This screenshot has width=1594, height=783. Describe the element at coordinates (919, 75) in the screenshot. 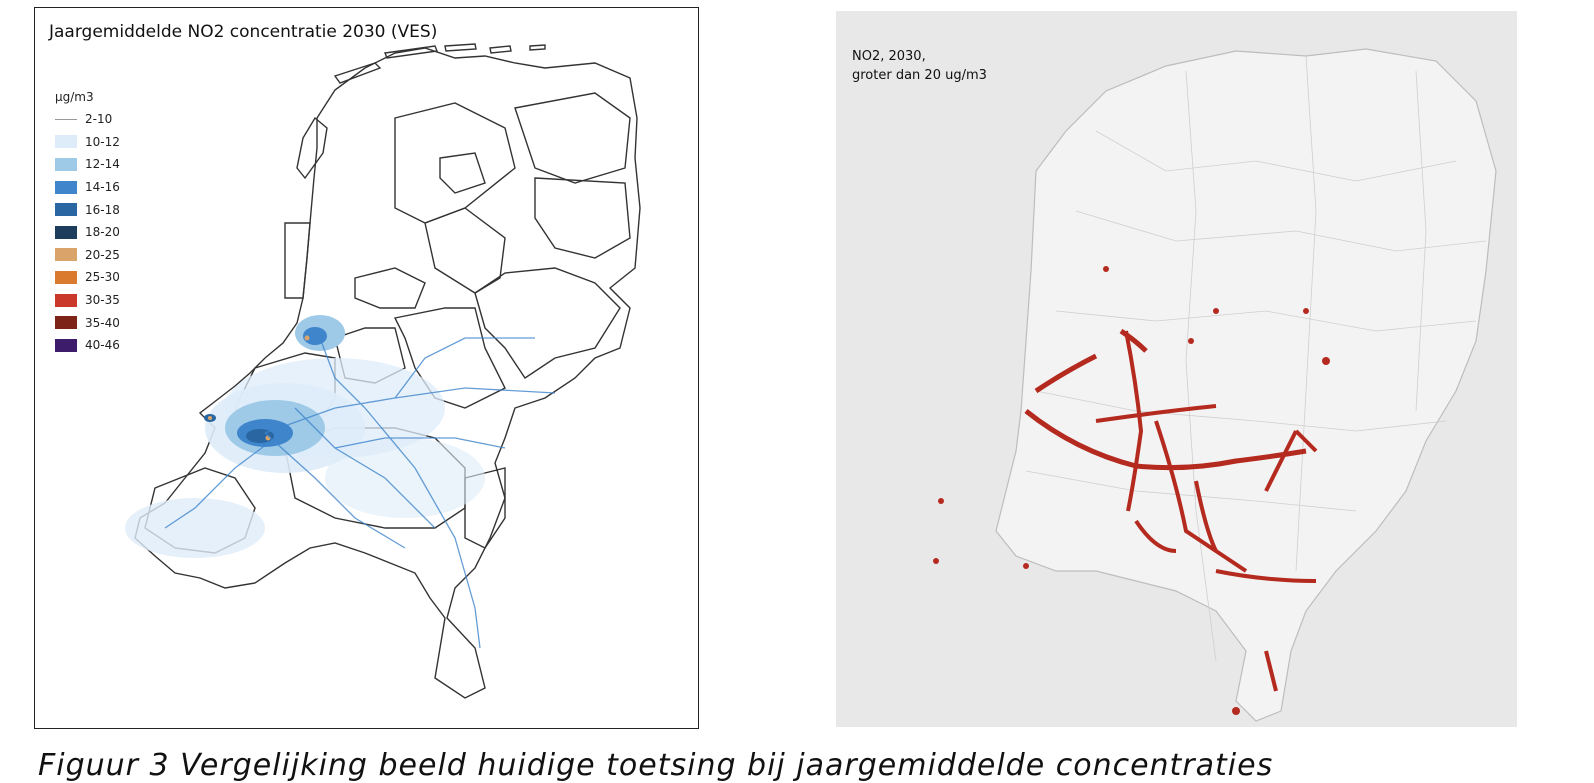

I see `right-title-line2: groter dan 20 ug/m3` at that location.